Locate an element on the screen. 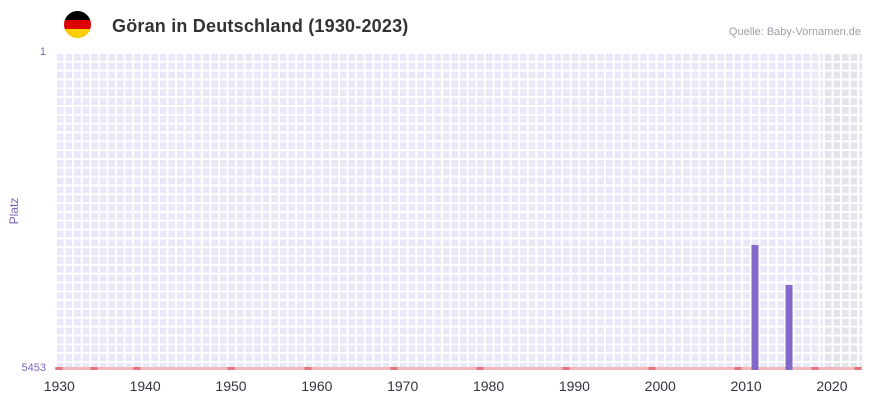 The width and height of the screenshot is (873, 412). rank-marker-2023 is located at coordinates (858, 368).